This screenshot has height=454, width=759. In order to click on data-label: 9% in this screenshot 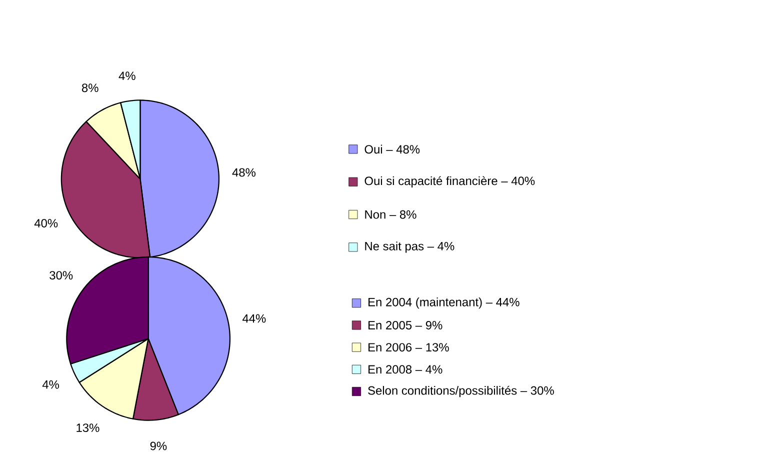, I will do `click(158, 446)`.